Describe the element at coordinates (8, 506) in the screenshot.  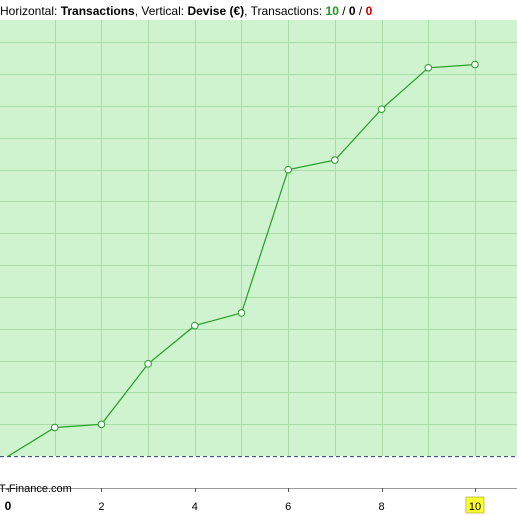
I see `x-tick-label: 0` at that location.